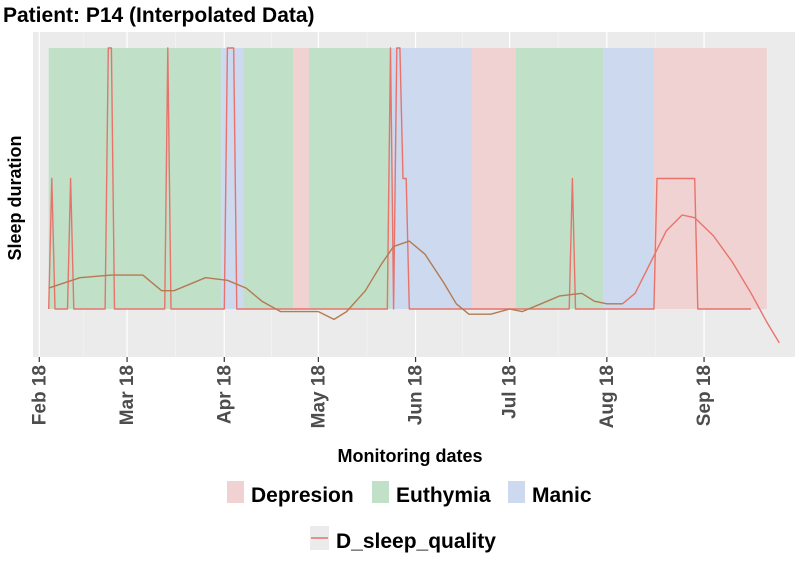 The width and height of the screenshot is (800, 561). I want to click on state-band-manic, so click(628, 178).